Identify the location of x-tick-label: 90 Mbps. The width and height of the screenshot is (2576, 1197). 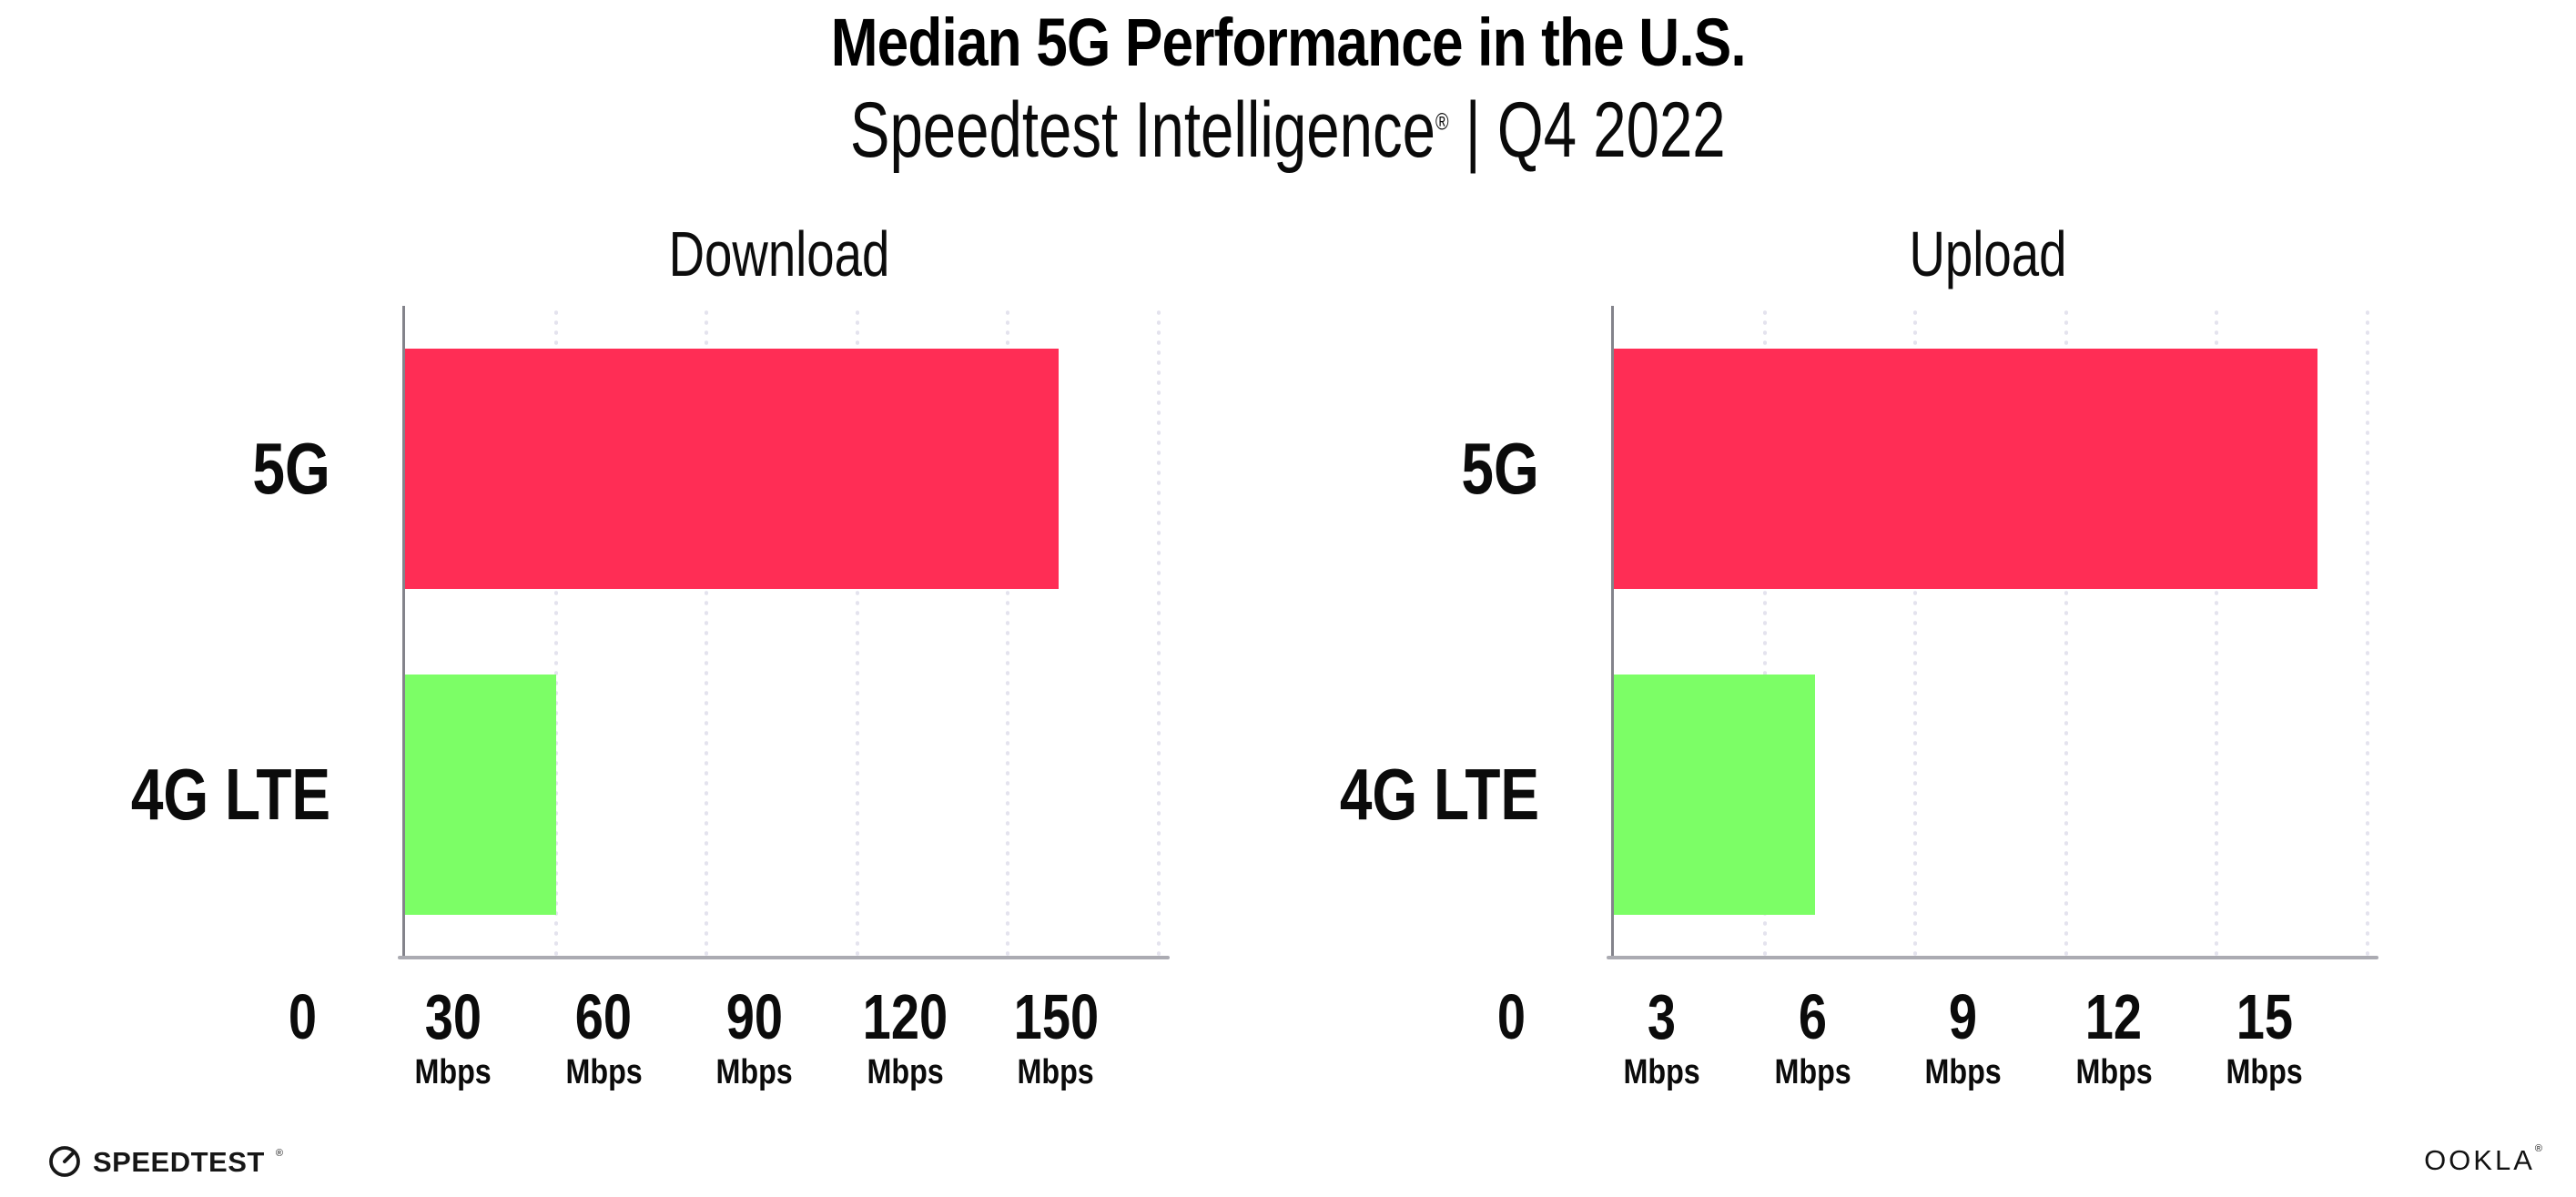
(835, 1037).